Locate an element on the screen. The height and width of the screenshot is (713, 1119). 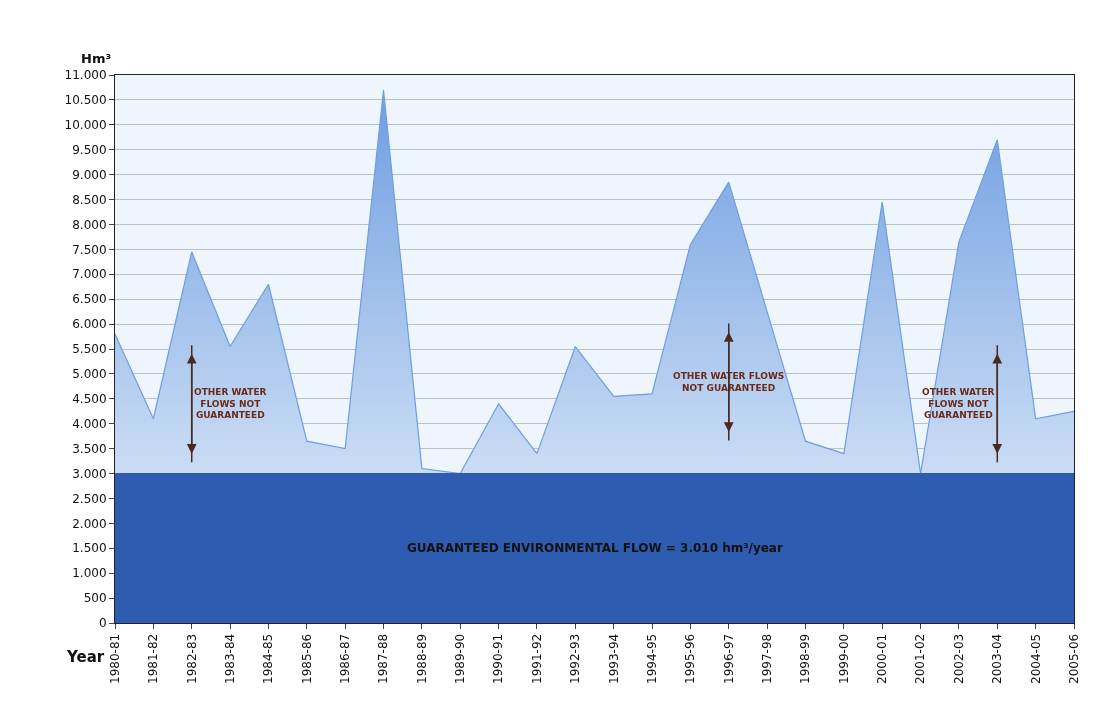
x-tick-label: 1993-94 is located at coordinates (613, 658).